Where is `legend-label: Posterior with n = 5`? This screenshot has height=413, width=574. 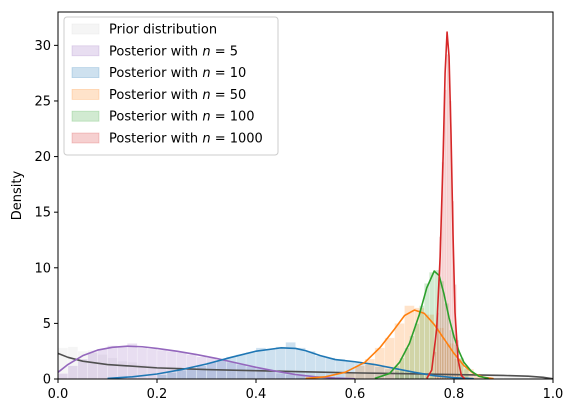 legend-label: Posterior with n = 5 is located at coordinates (173, 51).